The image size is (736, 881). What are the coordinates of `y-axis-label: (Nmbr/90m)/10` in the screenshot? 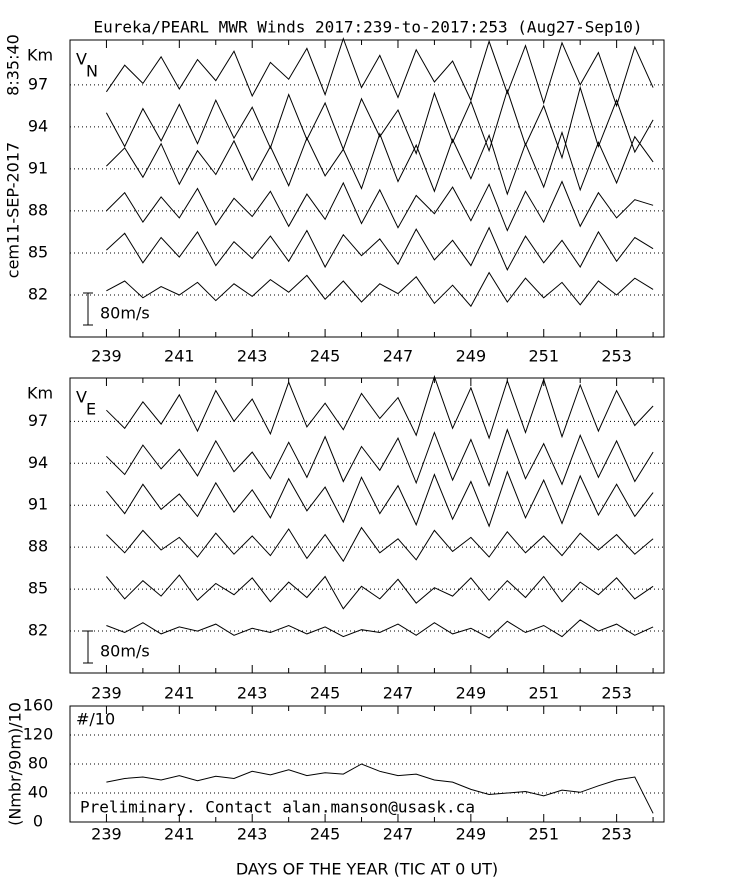 It's located at (15, 764).